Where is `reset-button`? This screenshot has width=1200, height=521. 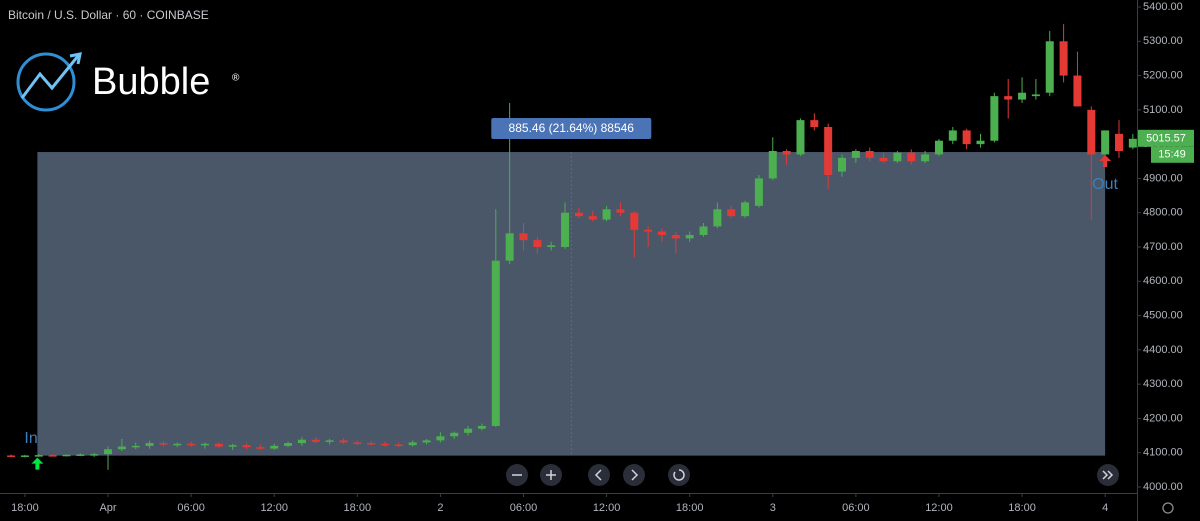 reset-button is located at coordinates (679, 475).